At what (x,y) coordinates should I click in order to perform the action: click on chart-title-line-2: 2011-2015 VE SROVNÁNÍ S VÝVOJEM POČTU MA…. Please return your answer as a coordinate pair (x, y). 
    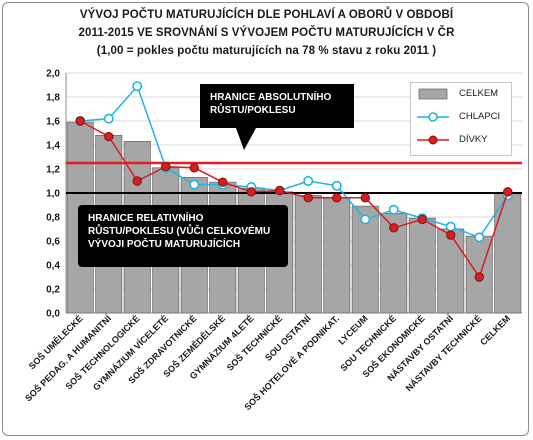
    Looking at the image, I should click on (266, 33).